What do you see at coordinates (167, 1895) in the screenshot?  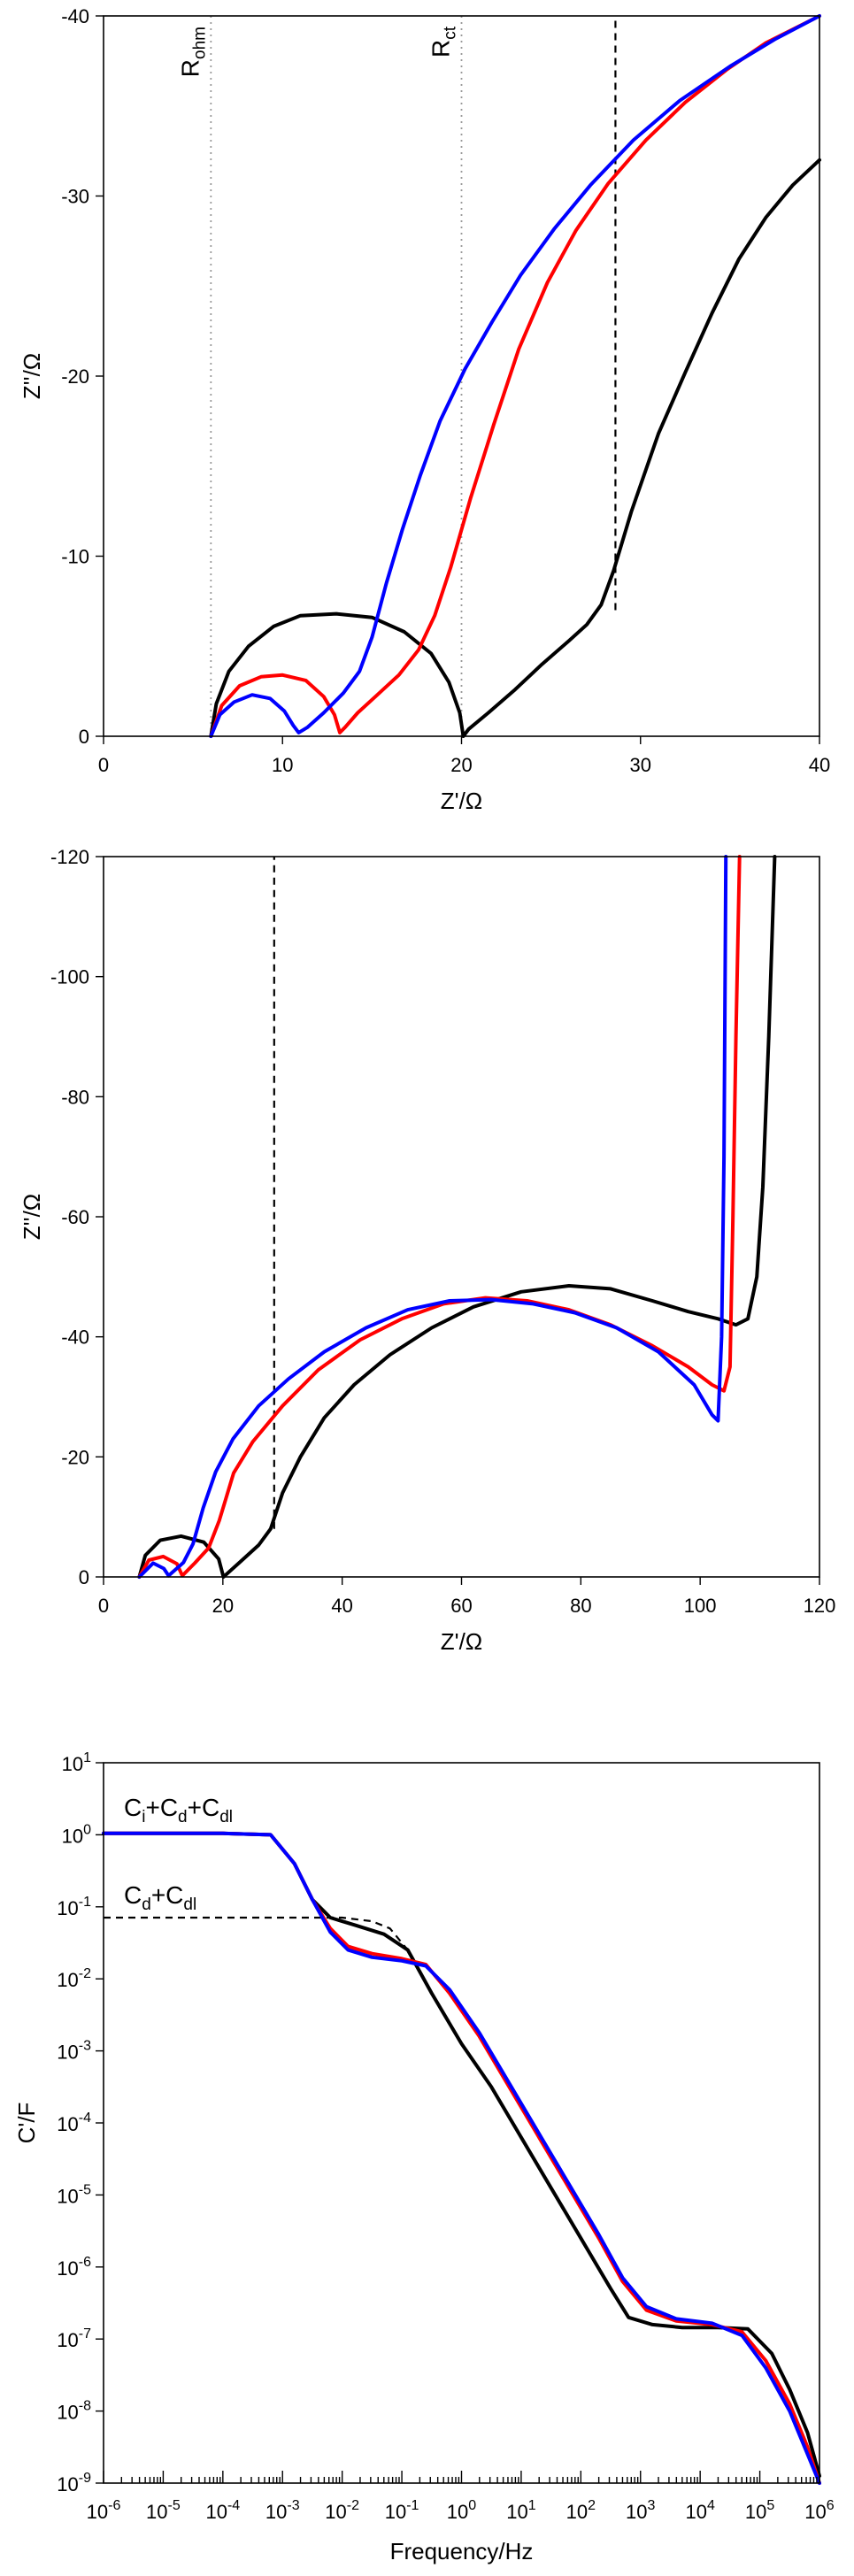 I see `annotation-main: +C` at bounding box center [167, 1895].